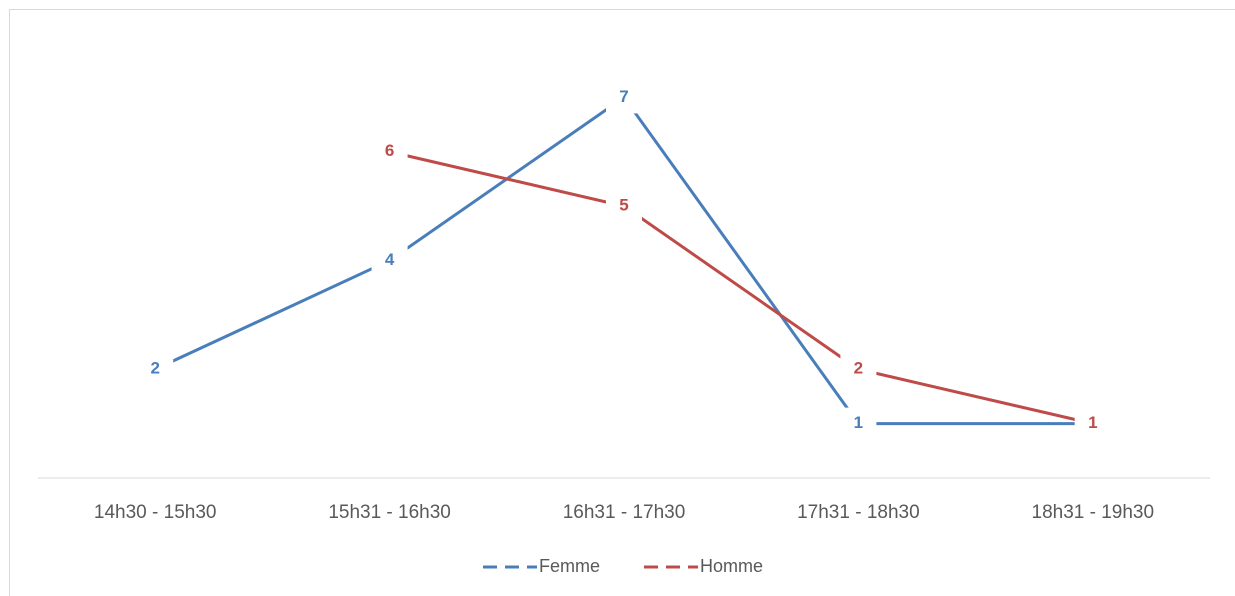  I want to click on legend-label: Homme, so click(731, 566).